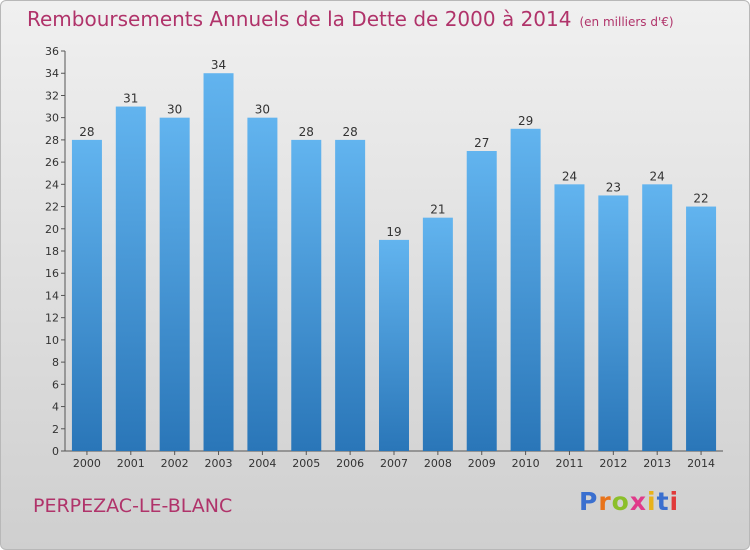 The width and height of the screenshot is (750, 550). I want to click on logo-letter: x, so click(638, 501).